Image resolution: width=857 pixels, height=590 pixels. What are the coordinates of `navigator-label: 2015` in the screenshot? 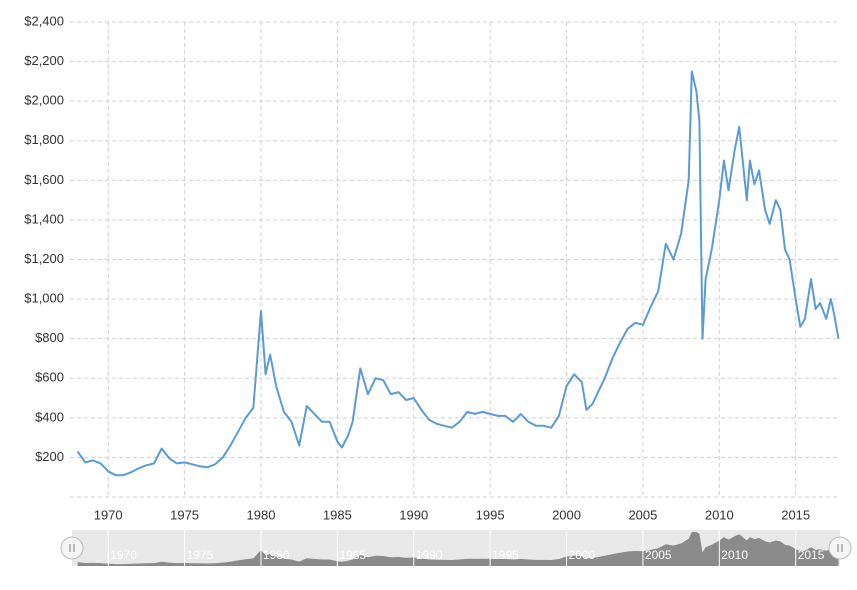 It's located at (811, 555).